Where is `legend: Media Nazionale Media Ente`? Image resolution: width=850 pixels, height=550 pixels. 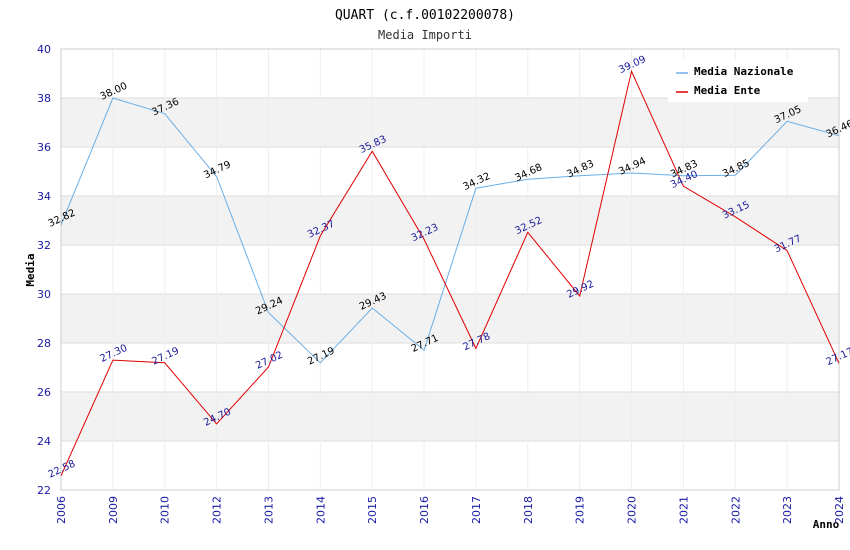 legend: Media Nazionale Media Ente is located at coordinates (738, 81).